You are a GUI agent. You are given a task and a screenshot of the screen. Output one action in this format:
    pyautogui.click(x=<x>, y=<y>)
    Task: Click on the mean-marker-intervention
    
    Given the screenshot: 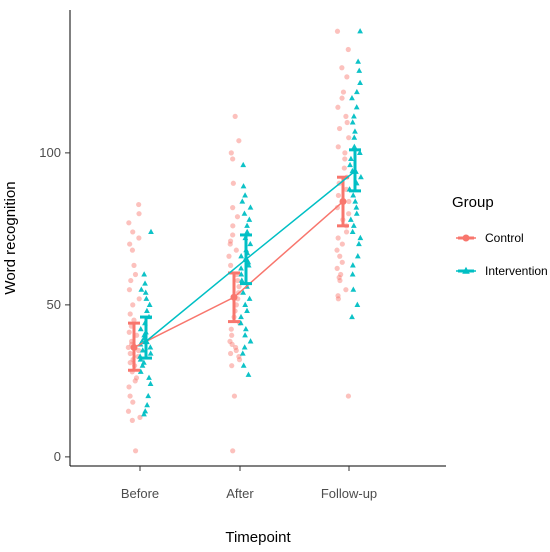 What is the action you would take?
    pyautogui.click(x=246, y=259)
    